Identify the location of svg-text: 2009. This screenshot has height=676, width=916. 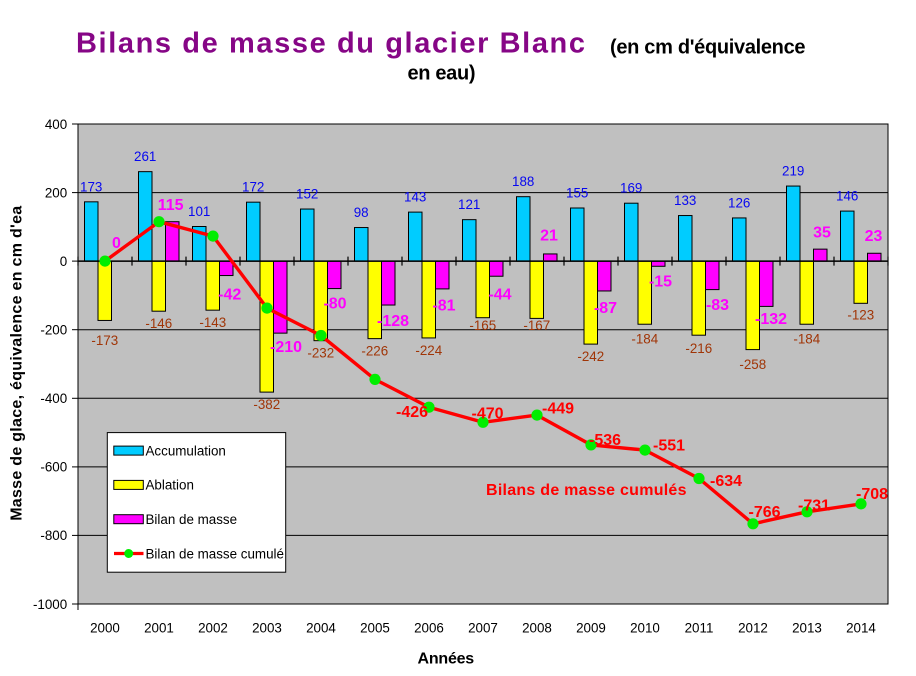
(591, 628).